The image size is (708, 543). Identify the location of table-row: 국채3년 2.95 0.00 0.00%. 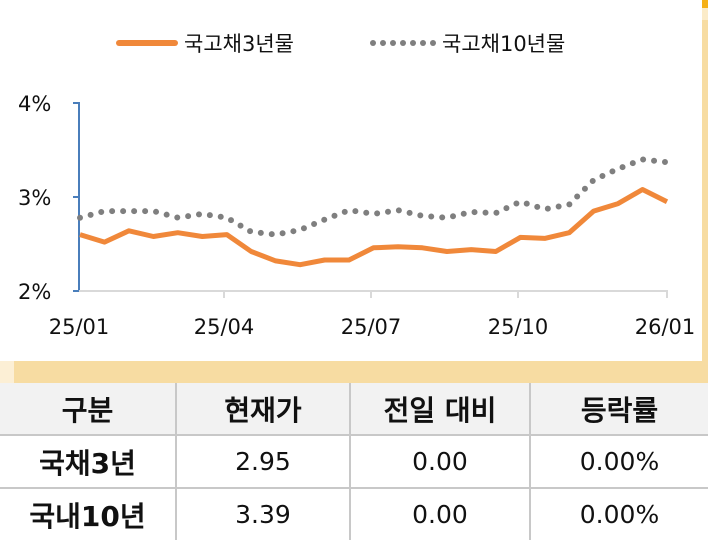
(354, 461).